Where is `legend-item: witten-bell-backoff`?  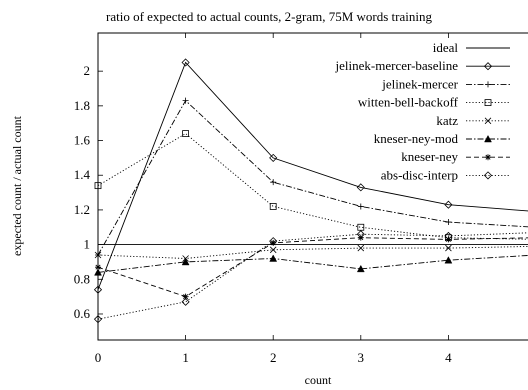 legend-item: witten-bell-backoff is located at coordinates (434, 102).